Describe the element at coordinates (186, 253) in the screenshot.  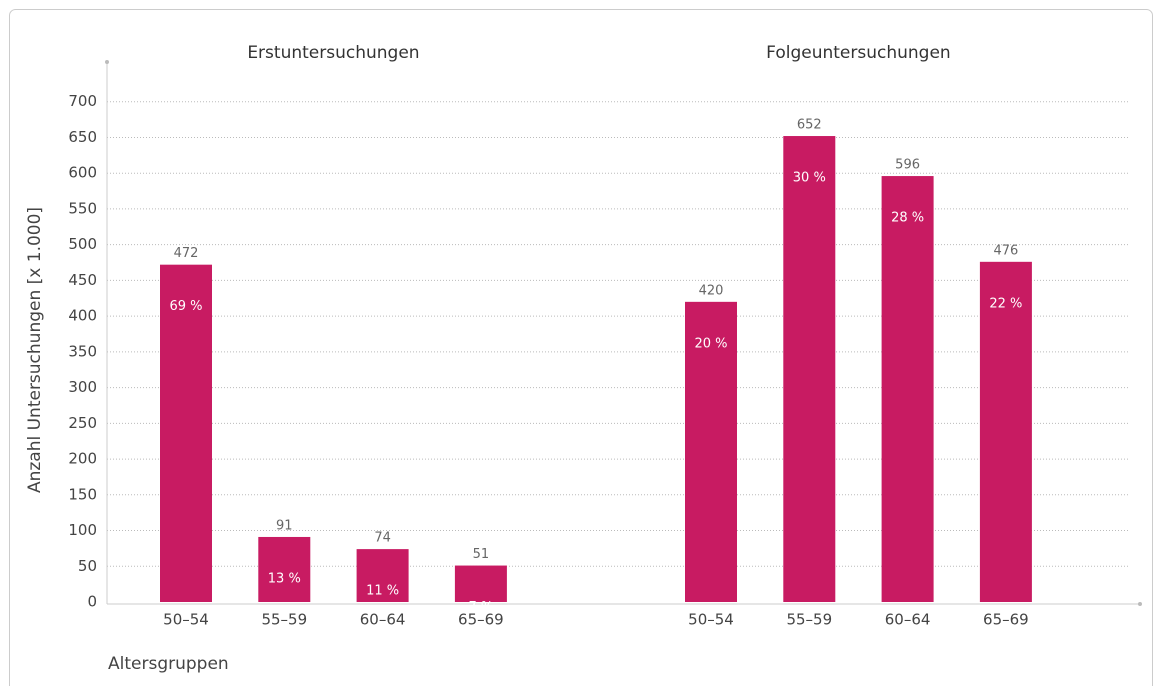
I see `value-label: 472` at that location.